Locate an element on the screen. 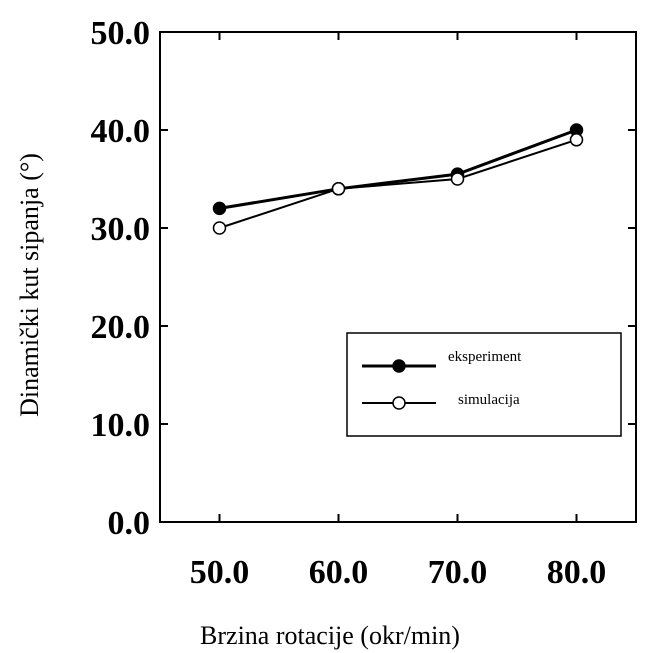 The image size is (649, 653). legend-label-simulacija: simulacija is located at coordinates (489, 400).